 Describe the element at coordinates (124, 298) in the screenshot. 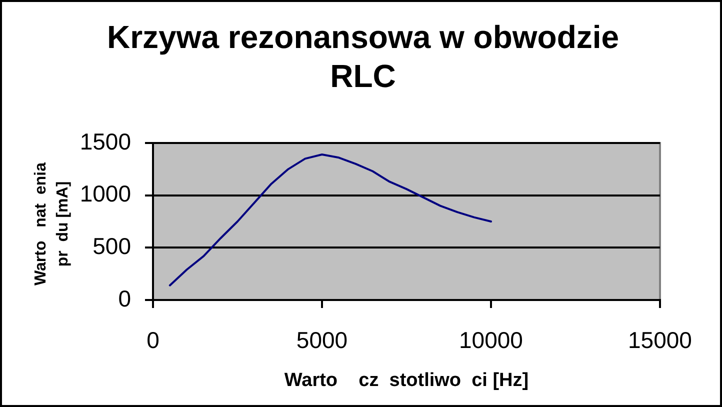

I see `y-tick-label: 0` at that location.